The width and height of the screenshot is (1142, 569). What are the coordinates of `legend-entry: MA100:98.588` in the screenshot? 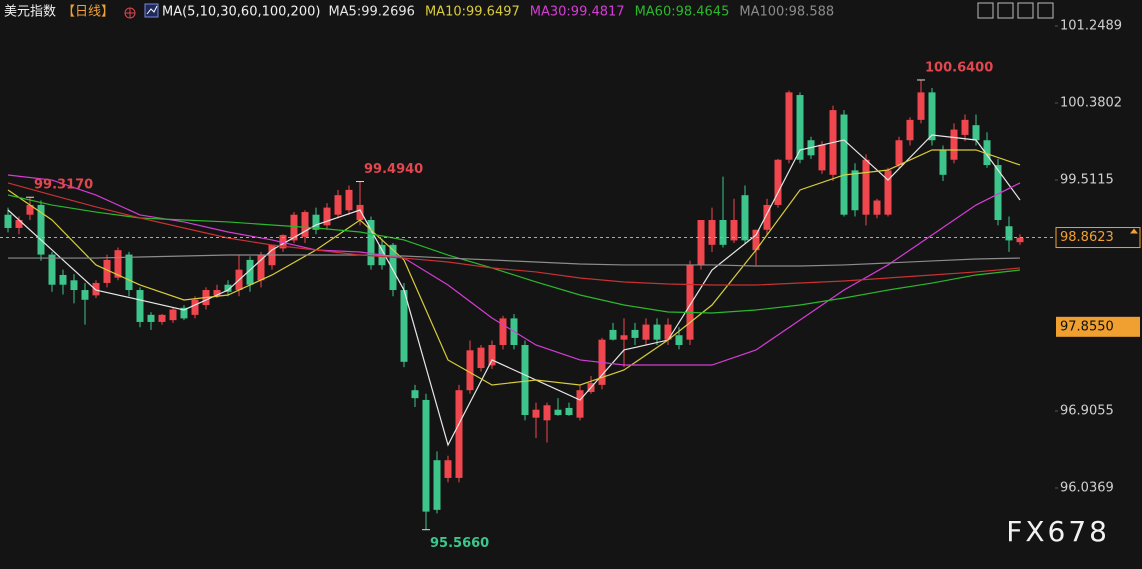 It's located at (786, 12).